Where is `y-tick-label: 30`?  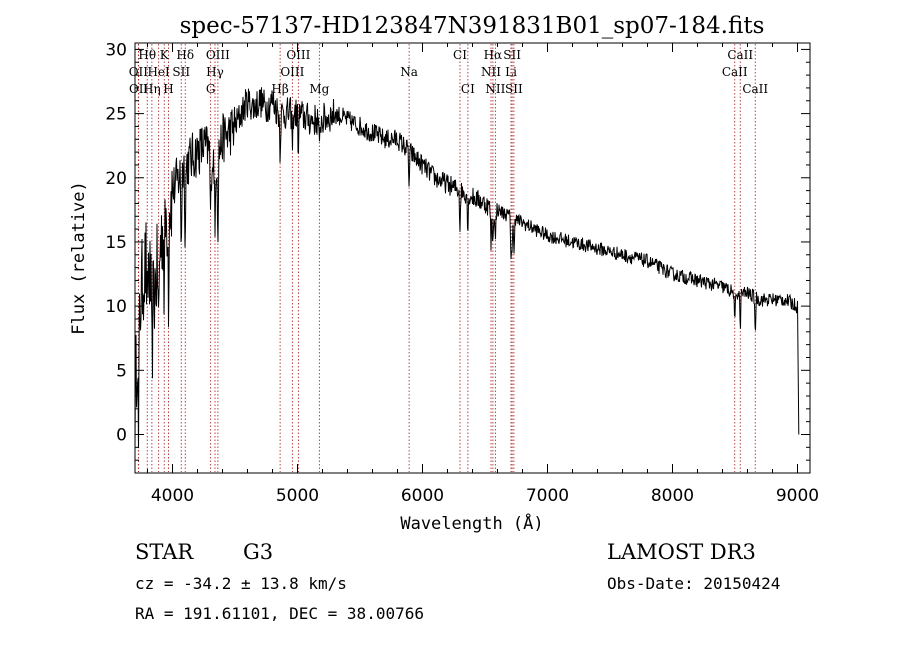 y-tick-label: 30 is located at coordinates (116, 50).